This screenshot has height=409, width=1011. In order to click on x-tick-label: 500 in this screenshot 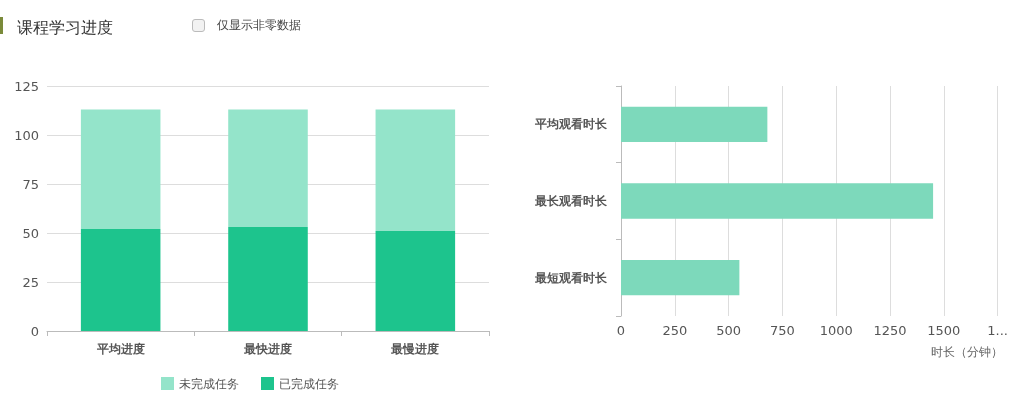, I will do `click(729, 330)`.